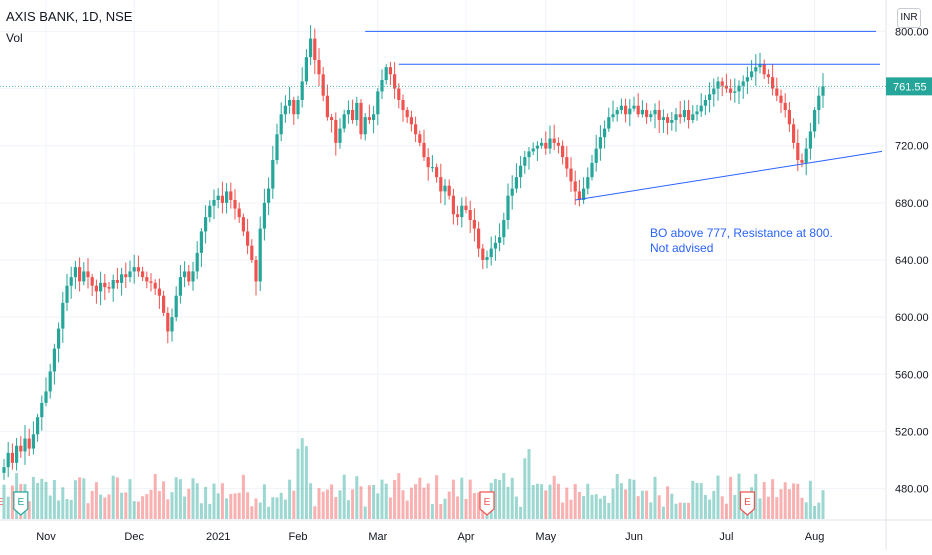 The width and height of the screenshot is (932, 555). Describe the element at coordinates (298, 537) in the screenshot. I see `x-tick-label: Feb` at that location.